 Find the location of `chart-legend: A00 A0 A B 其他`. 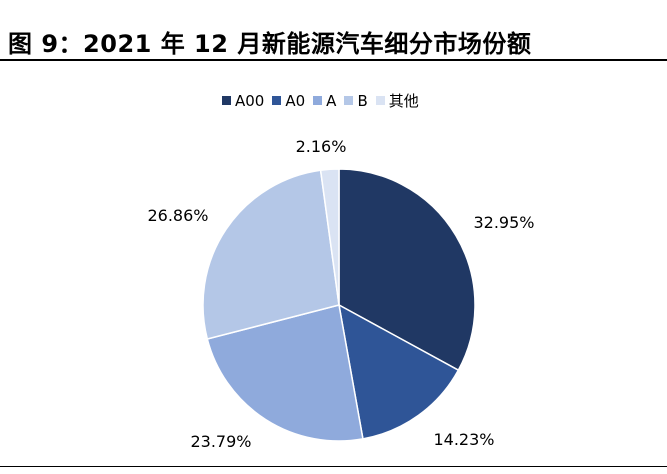

chart-legend: A00 A0 A B 其他 is located at coordinates (324, 100).